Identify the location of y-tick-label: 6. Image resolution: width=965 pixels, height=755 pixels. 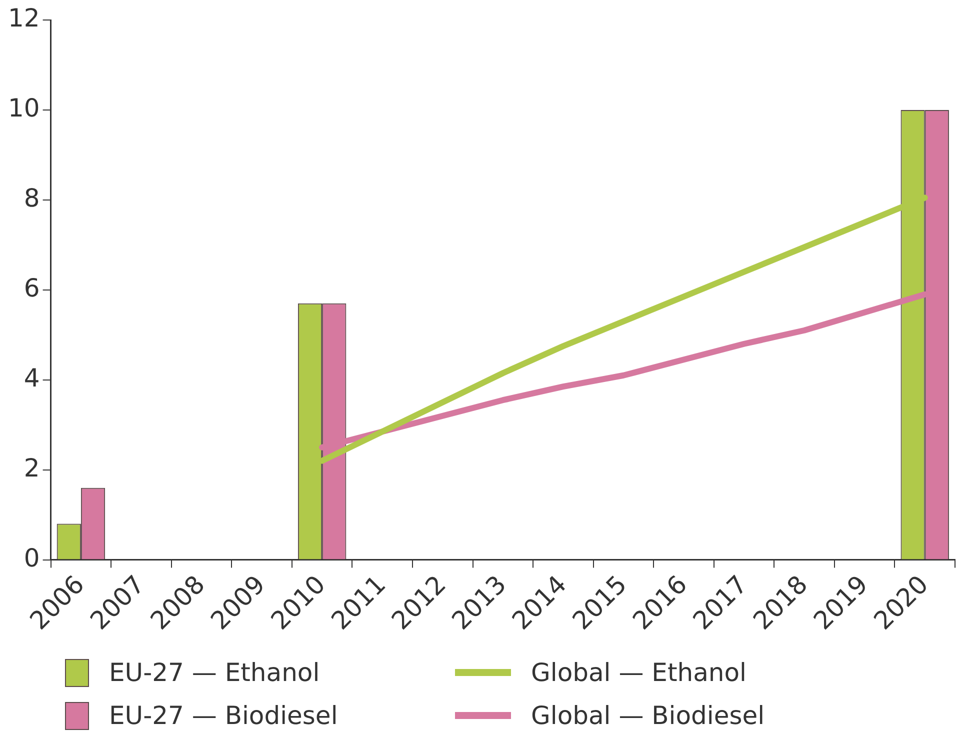
(32, 287).